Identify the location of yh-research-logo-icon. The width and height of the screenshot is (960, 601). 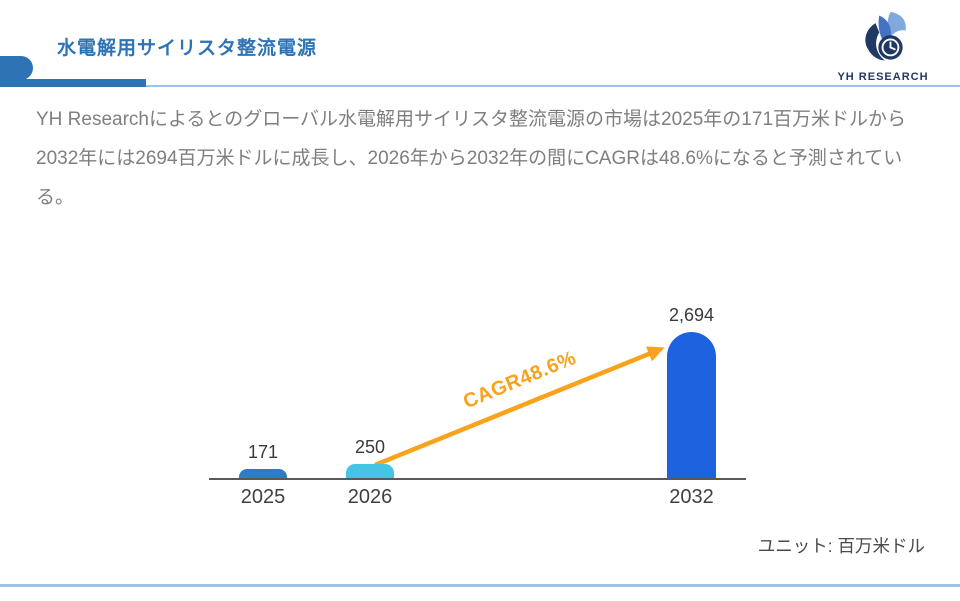
(885, 36).